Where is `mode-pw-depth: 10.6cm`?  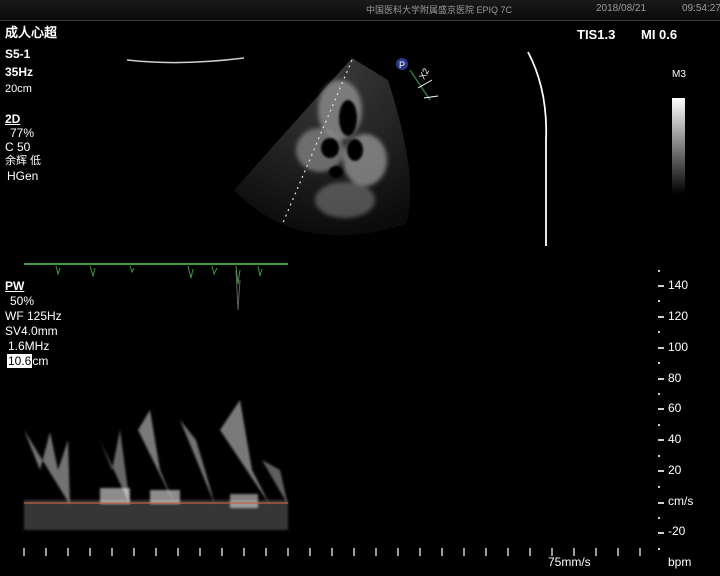
mode-pw-depth: 10.6cm is located at coordinates (28, 361).